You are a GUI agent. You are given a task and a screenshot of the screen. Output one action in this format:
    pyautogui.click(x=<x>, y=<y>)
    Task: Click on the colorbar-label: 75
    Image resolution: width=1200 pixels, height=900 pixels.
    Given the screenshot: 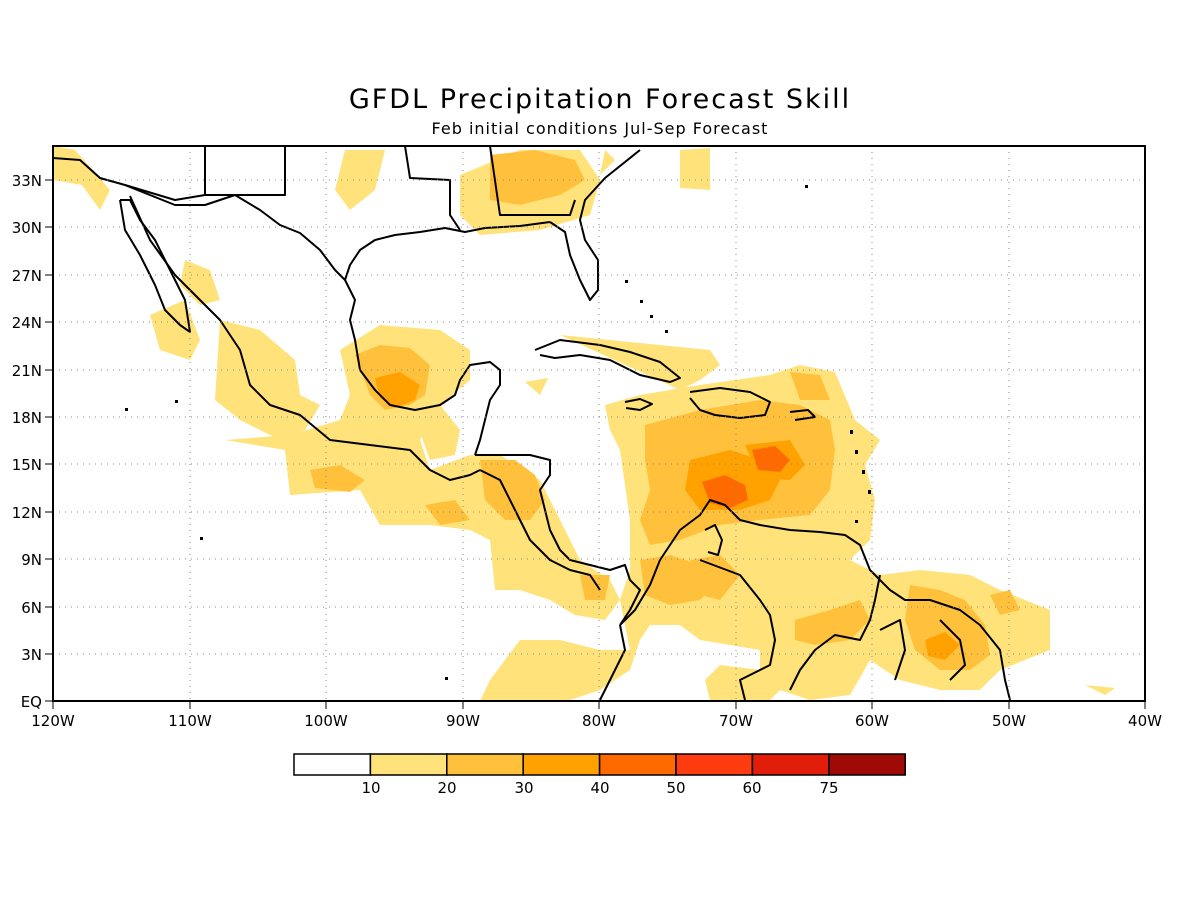 What is the action you would take?
    pyautogui.click(x=828, y=788)
    